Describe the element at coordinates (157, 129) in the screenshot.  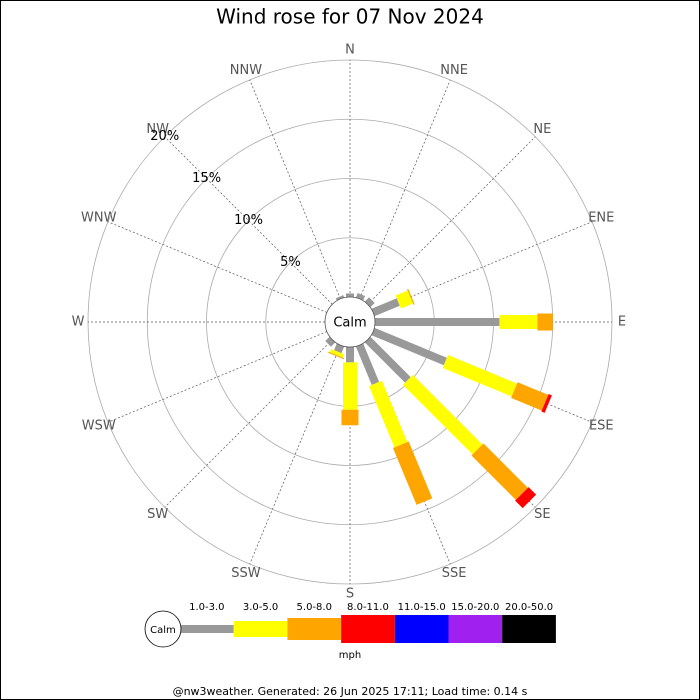
I see `direction-label: NW` at that location.